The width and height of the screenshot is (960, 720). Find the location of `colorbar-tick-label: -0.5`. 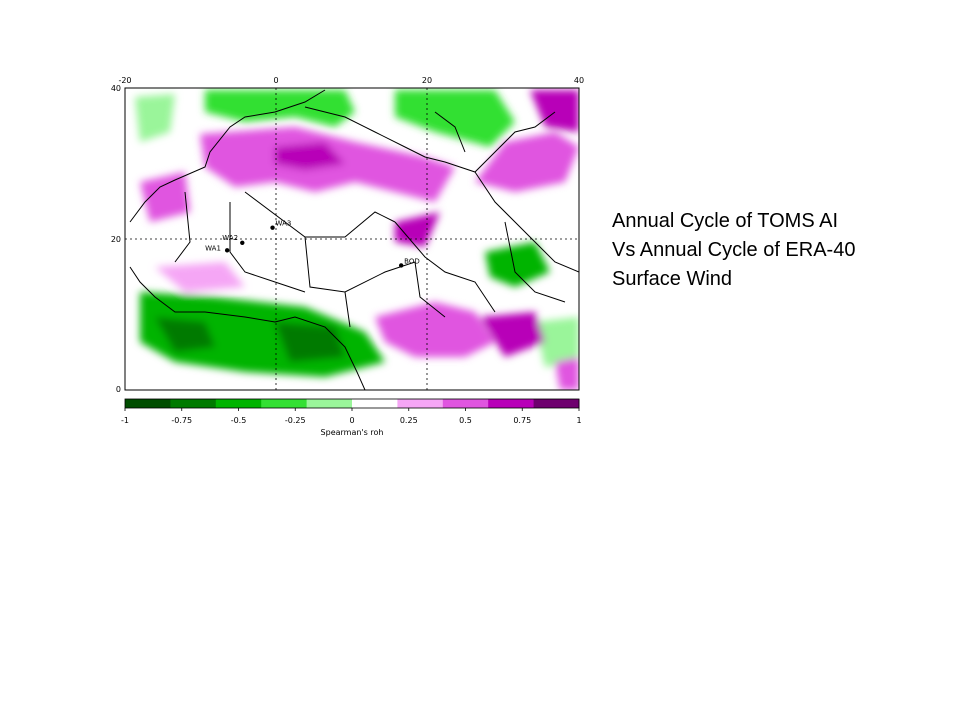

colorbar-tick-label: -0.5 is located at coordinates (239, 420).